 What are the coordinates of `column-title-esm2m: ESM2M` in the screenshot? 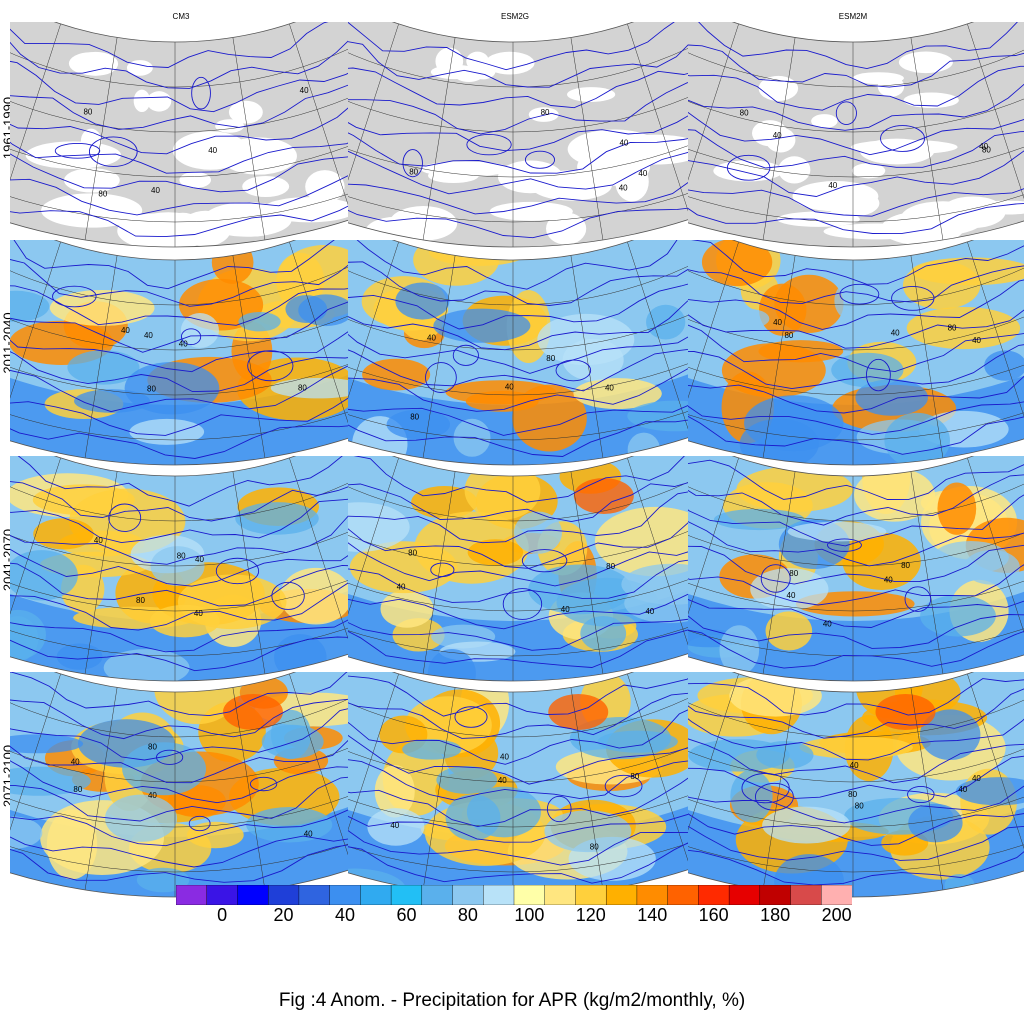 It's located at (853, 16).